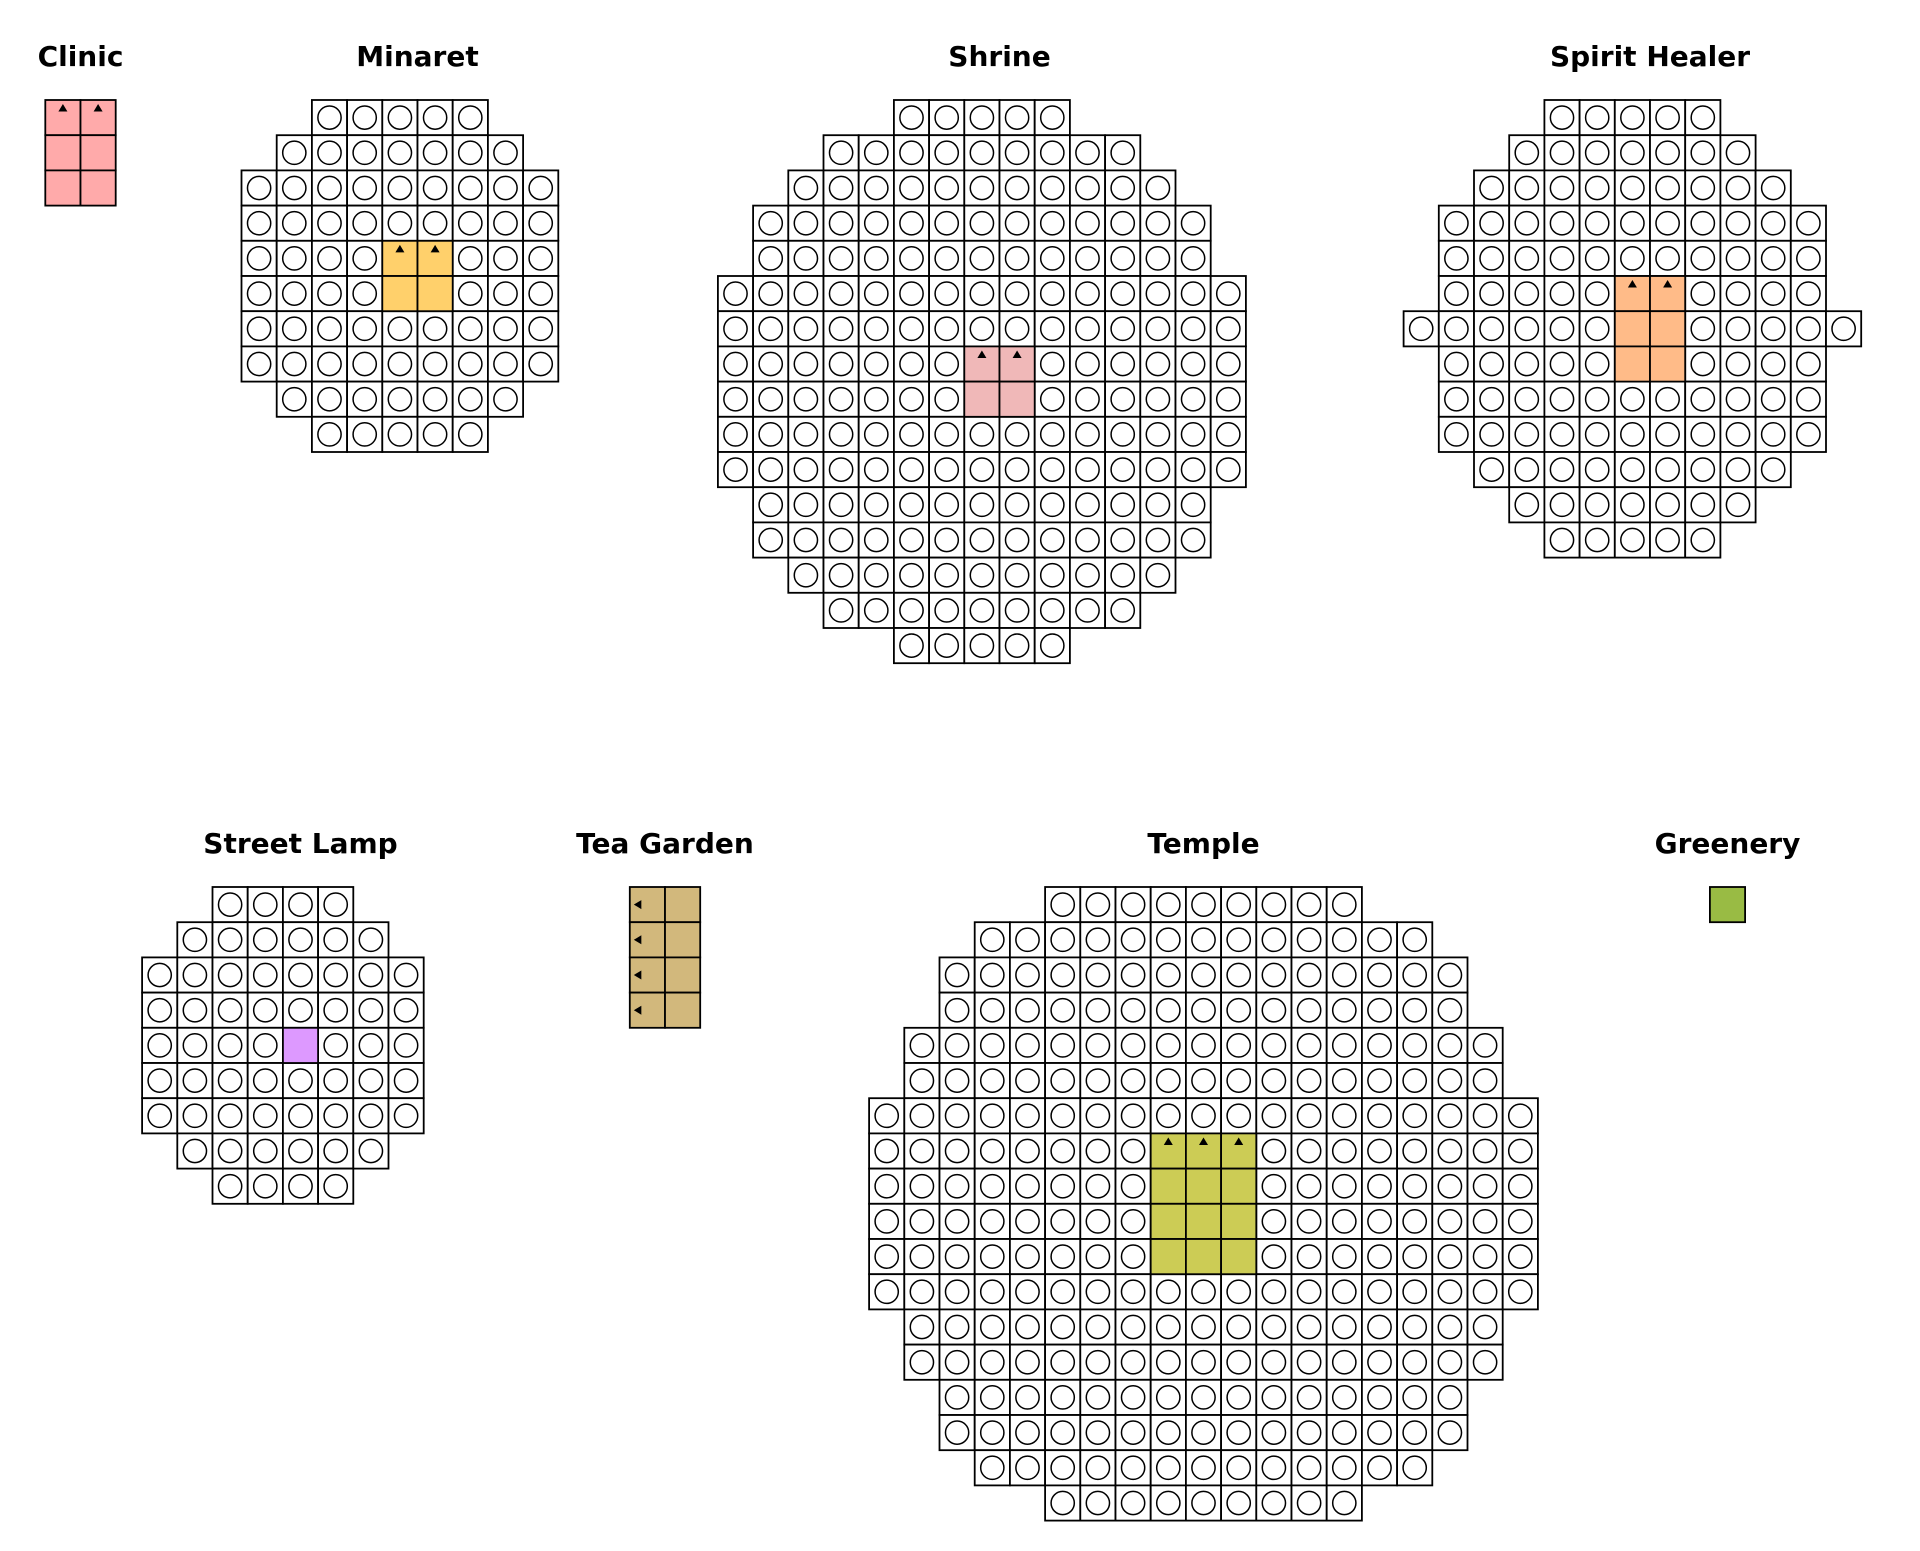  Describe the element at coordinates (1728, 905) in the screenshot. I see `greenery-footprint-cell` at that location.